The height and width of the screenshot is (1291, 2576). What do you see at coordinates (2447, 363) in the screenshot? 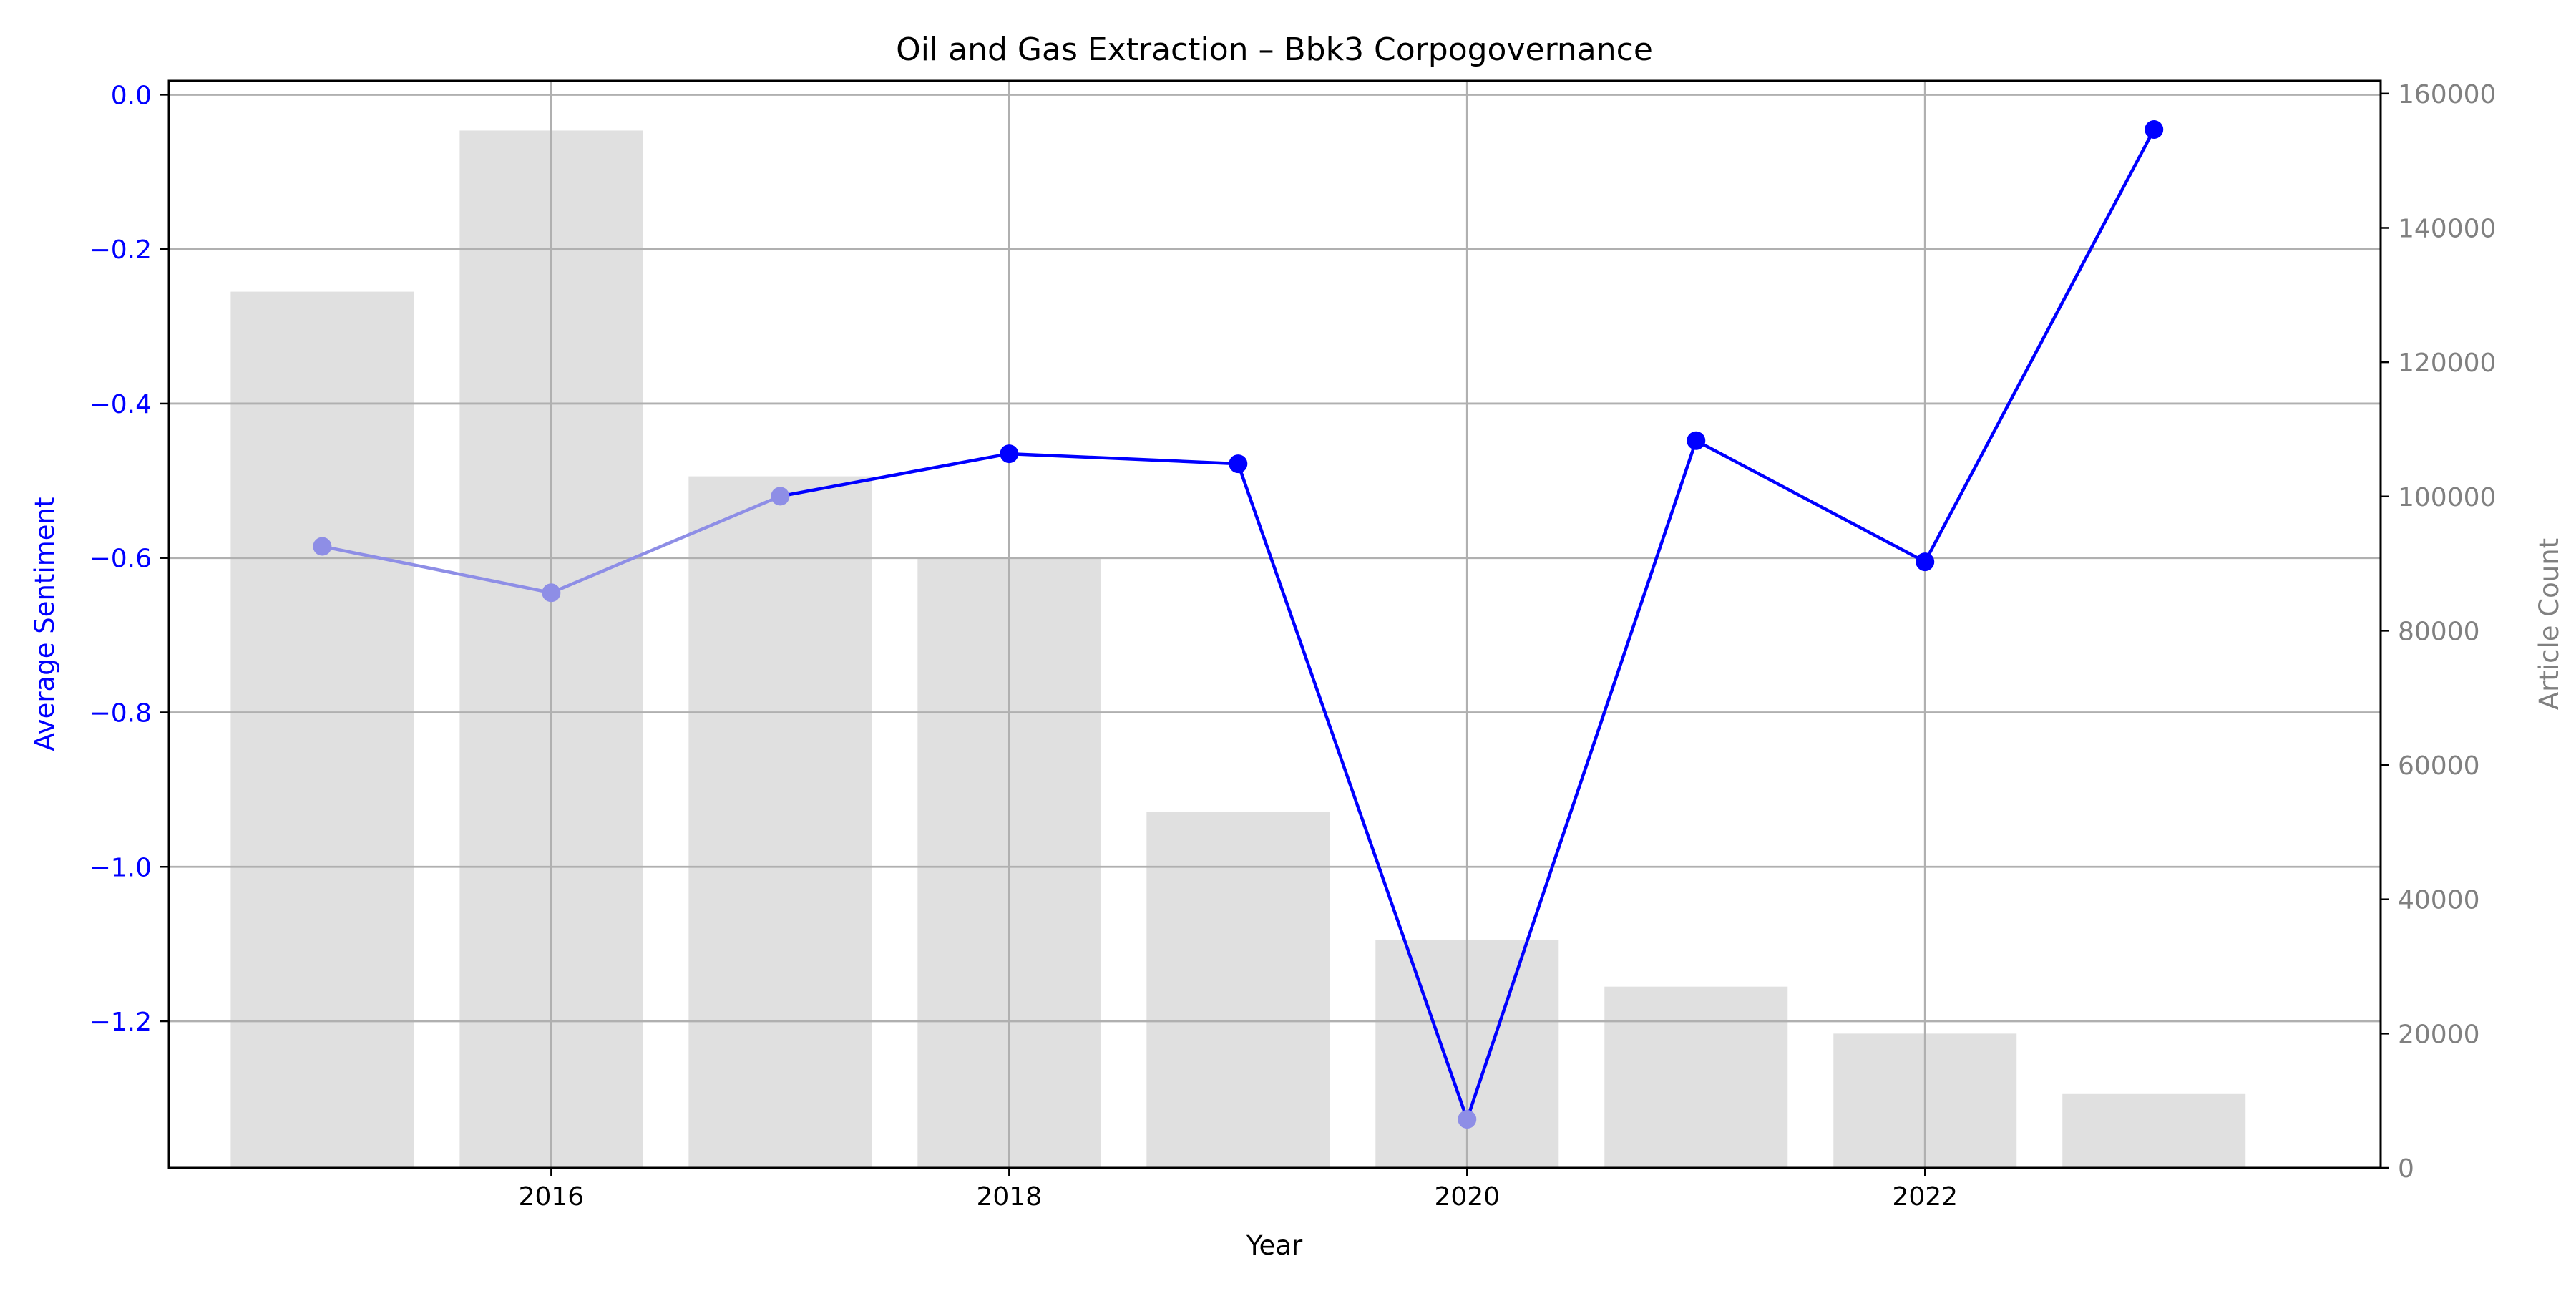
I see `right-tick-label: 120000` at bounding box center [2447, 363].